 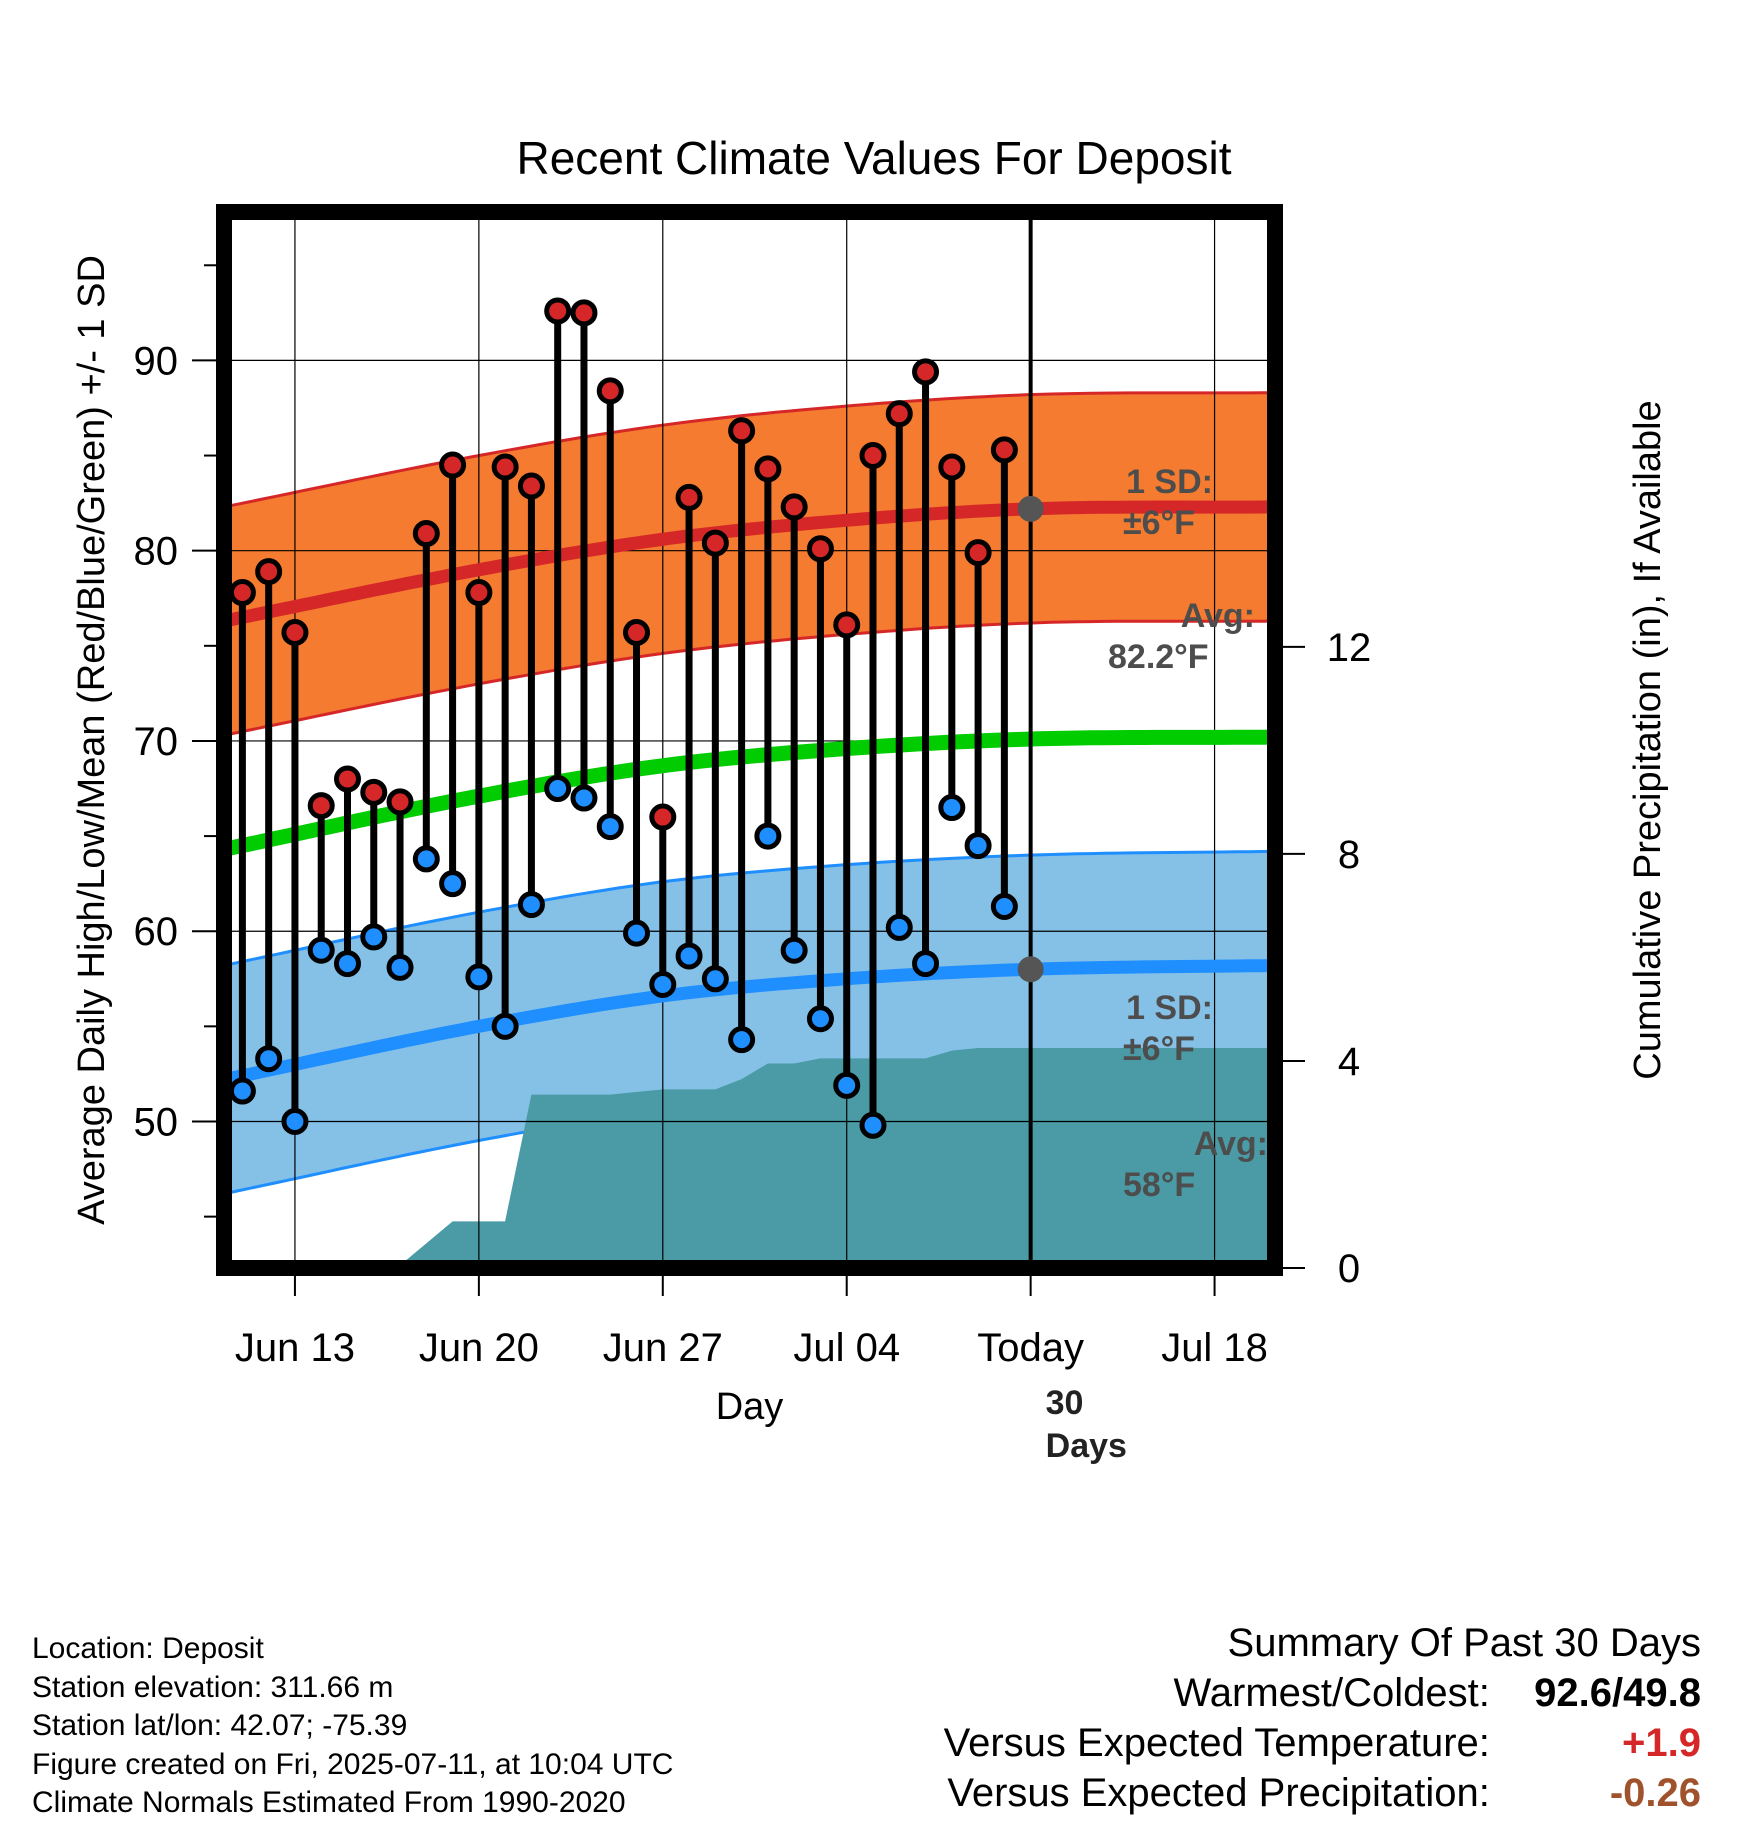 I want to click on cumulative-precip-area, so click(x=749, y=1158).